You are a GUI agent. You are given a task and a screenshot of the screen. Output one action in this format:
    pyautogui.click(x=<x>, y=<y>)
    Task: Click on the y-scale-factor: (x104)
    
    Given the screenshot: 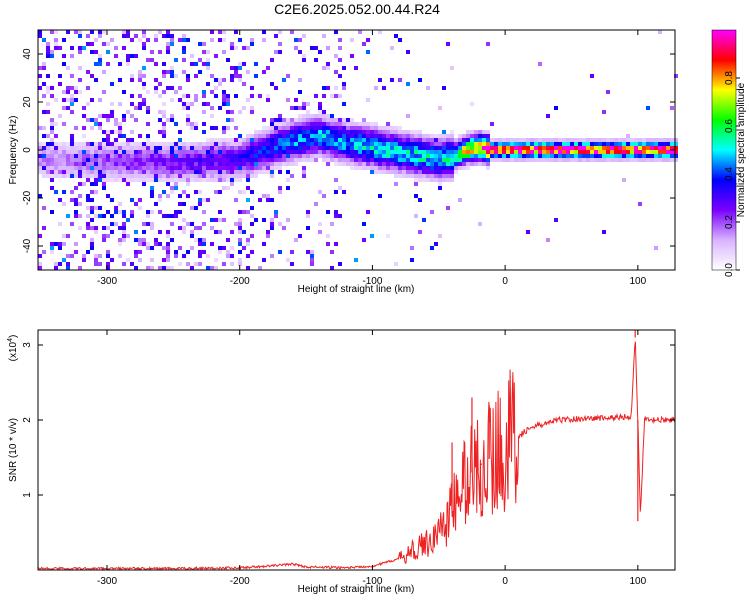 What is the action you would take?
    pyautogui.click(x=13, y=348)
    